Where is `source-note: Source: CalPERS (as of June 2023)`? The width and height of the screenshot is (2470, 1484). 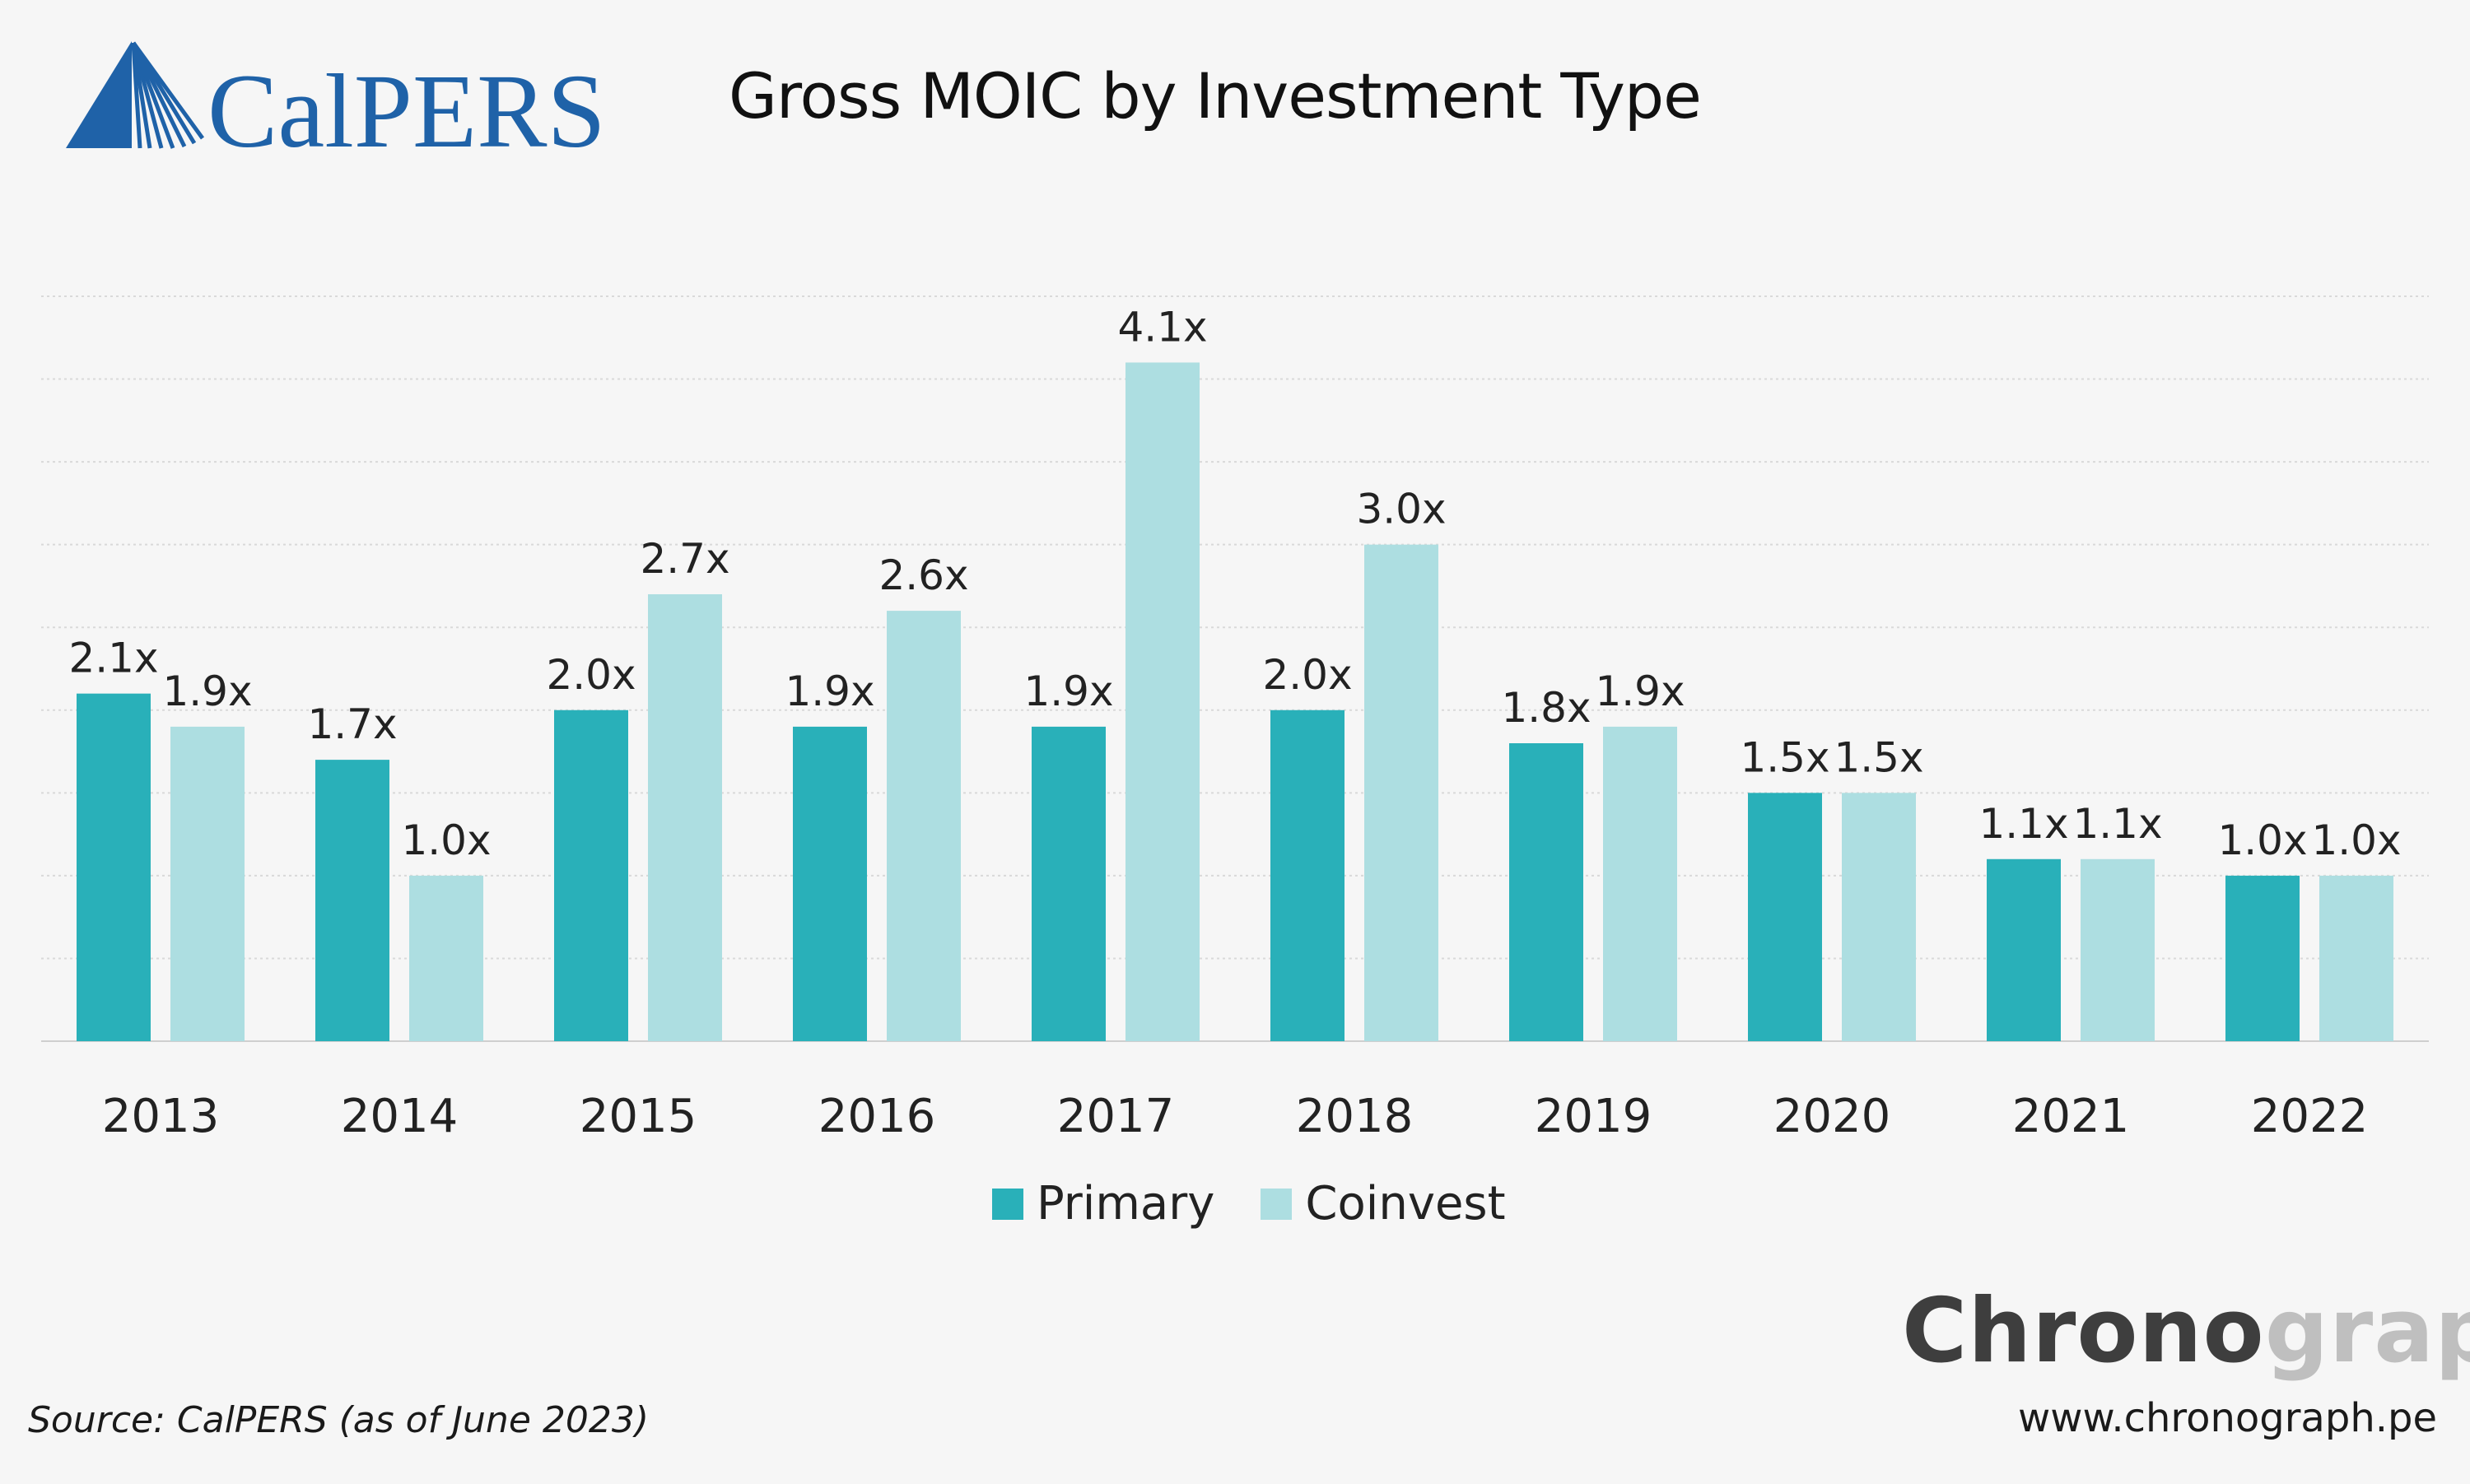
source-note: Source: CalPERS (as of June 2023) is located at coordinates (339, 1420).